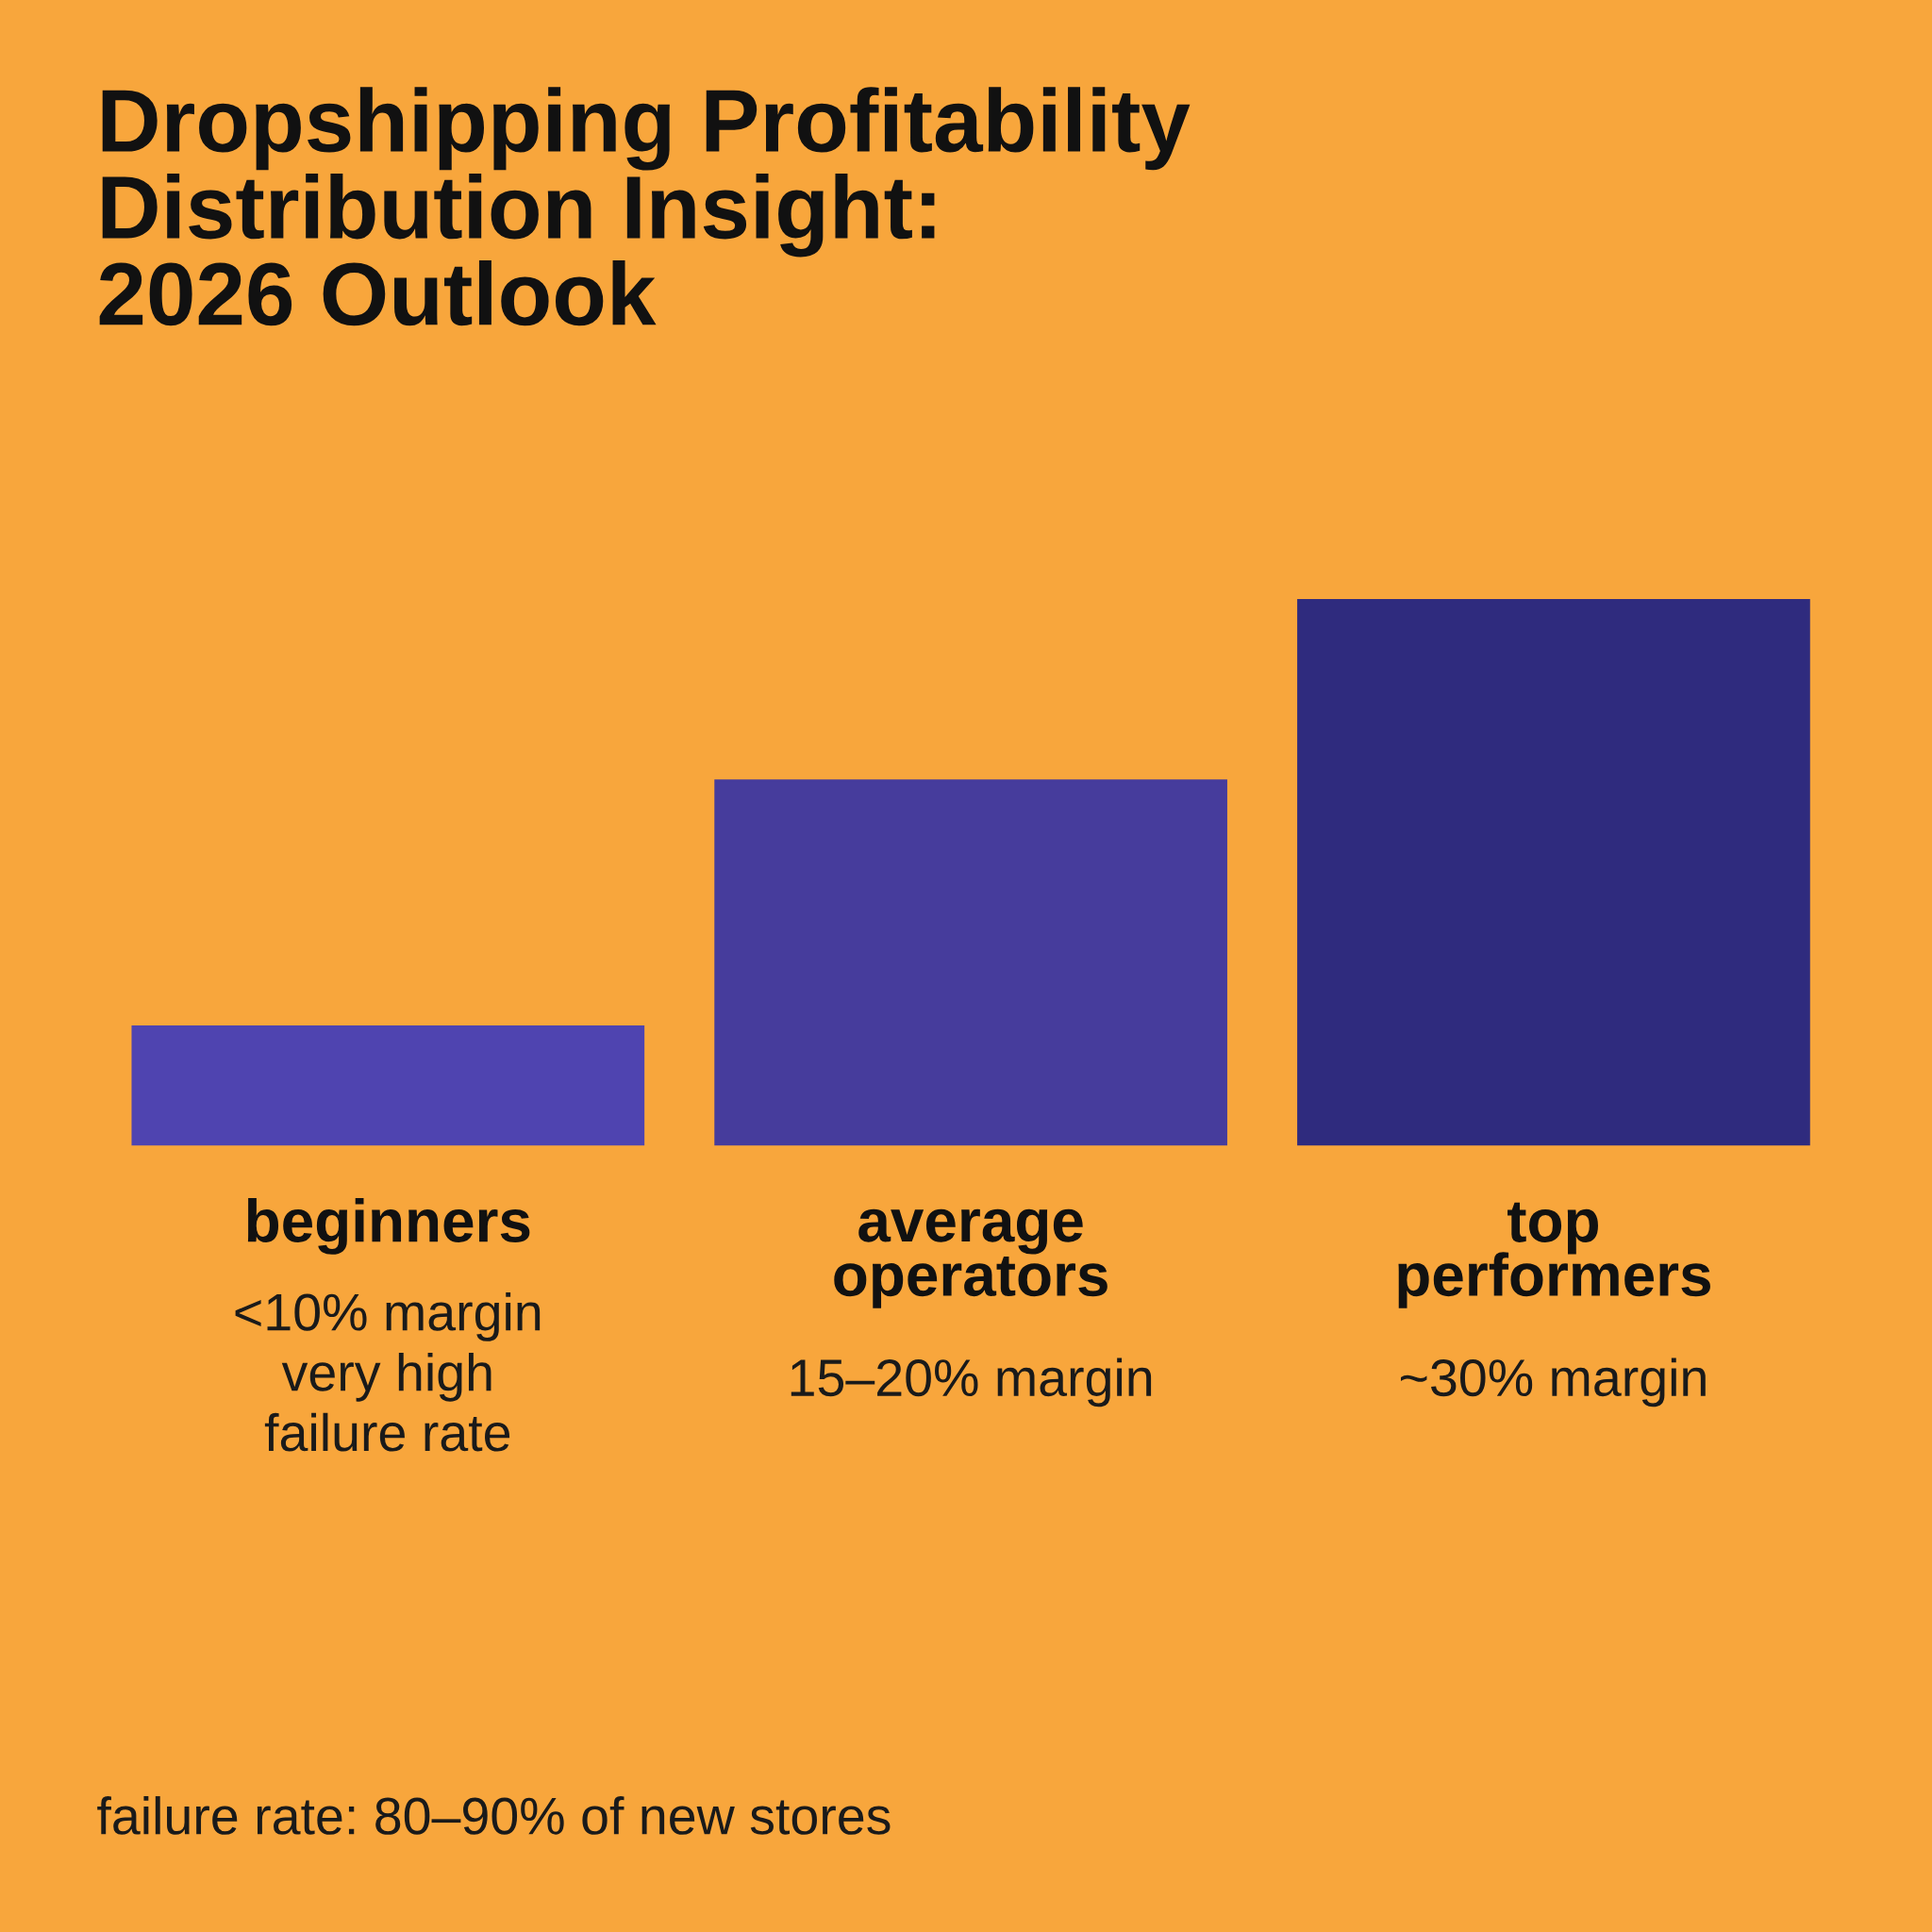  I want to click on text: <10% margin very high failure rate, so click(388, 1372).